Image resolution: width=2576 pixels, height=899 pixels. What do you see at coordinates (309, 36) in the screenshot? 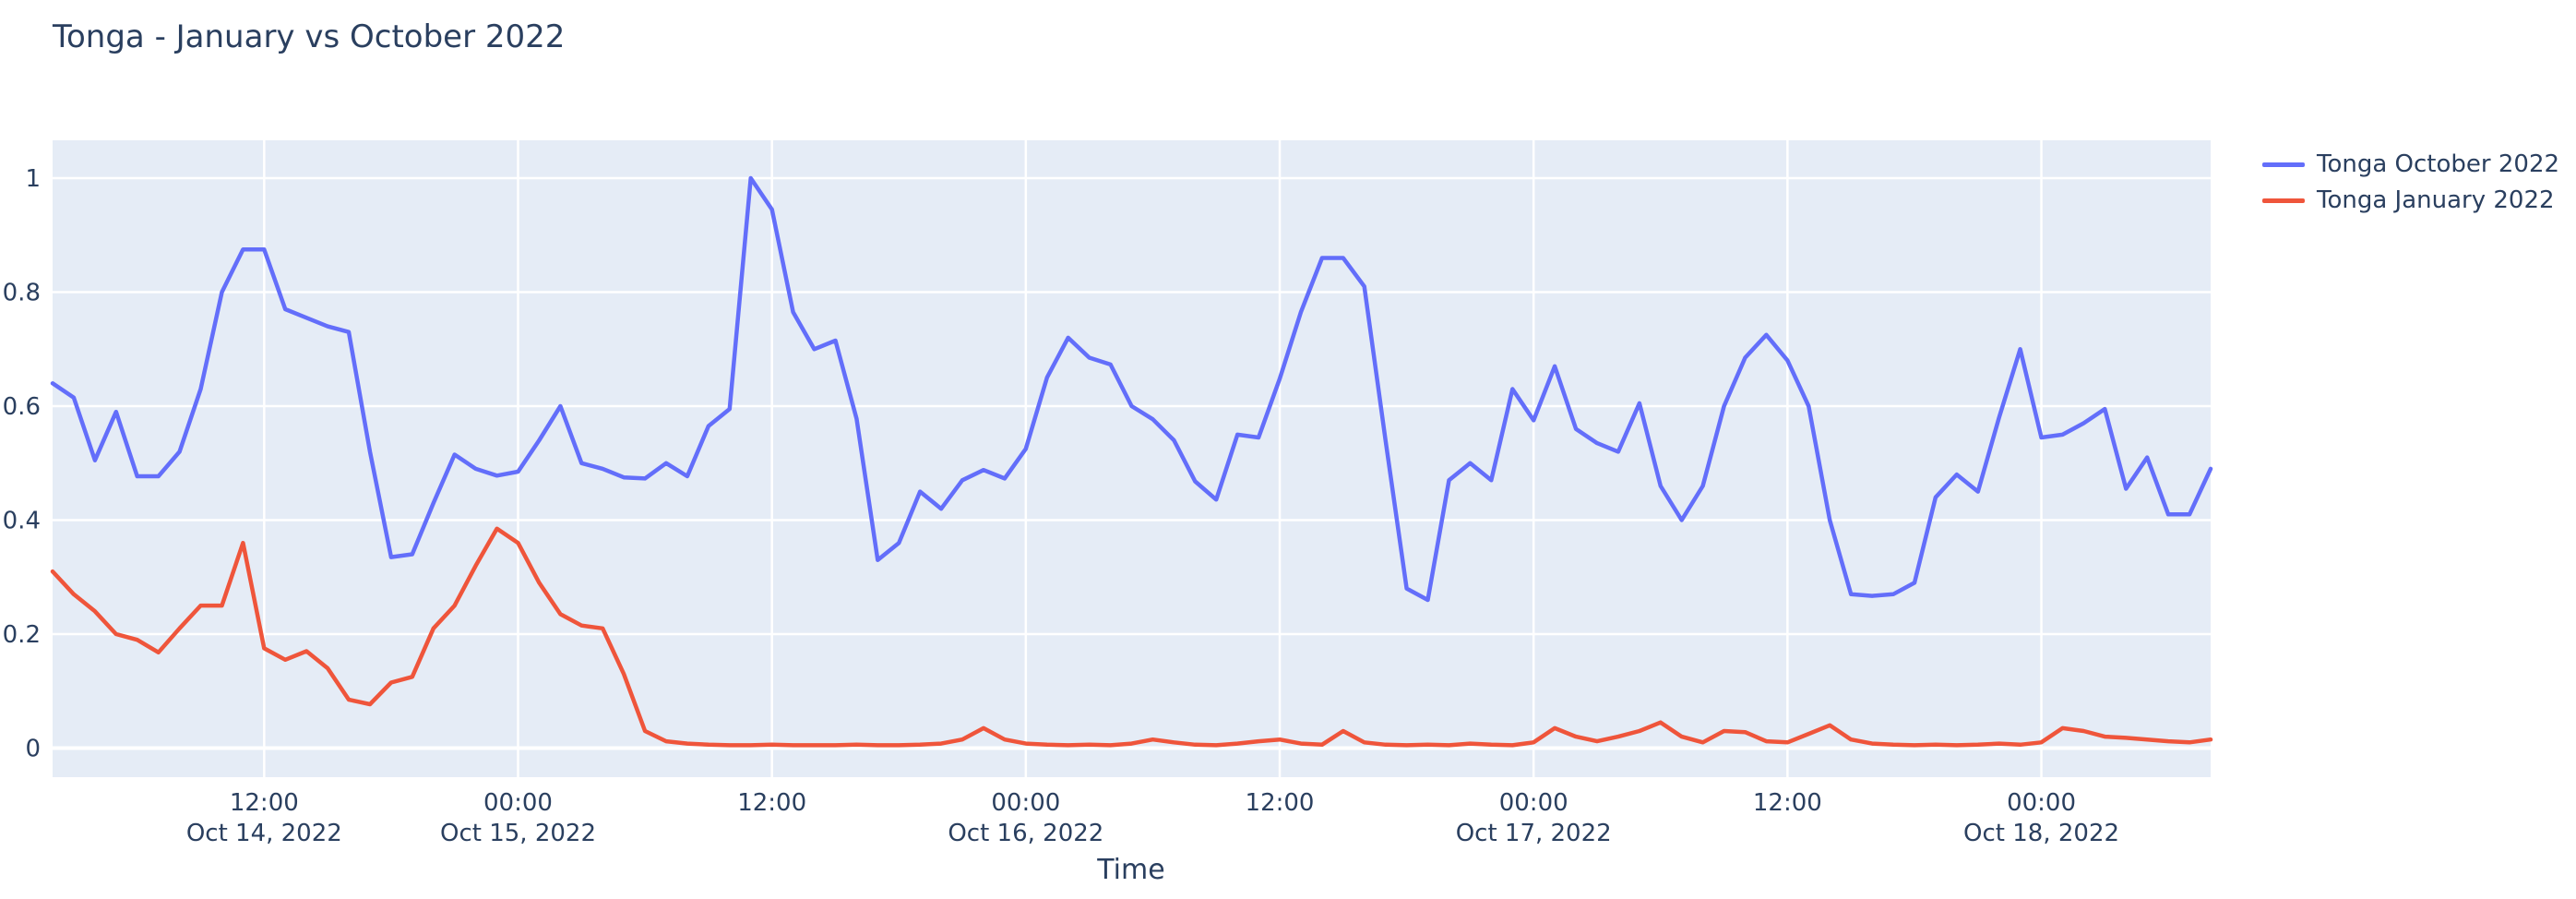
I see `chart-title: Tonga - January vs October 2022` at bounding box center [309, 36].